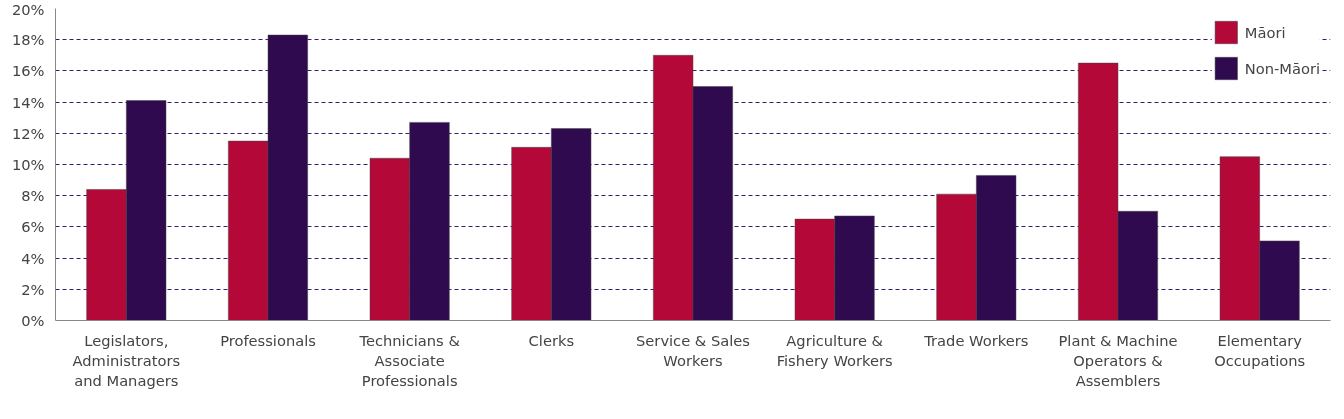 This screenshot has height=419, width=1344. Describe the element at coordinates (834, 350) in the screenshot. I see `x-tick-label: Agriculture & Fishery Workers` at that location.